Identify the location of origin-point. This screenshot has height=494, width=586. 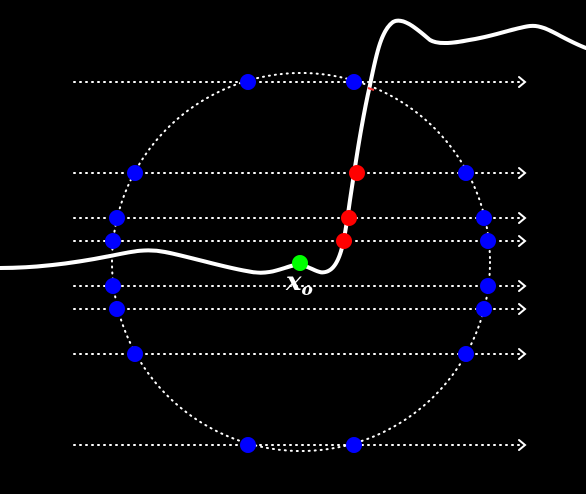
(300, 263).